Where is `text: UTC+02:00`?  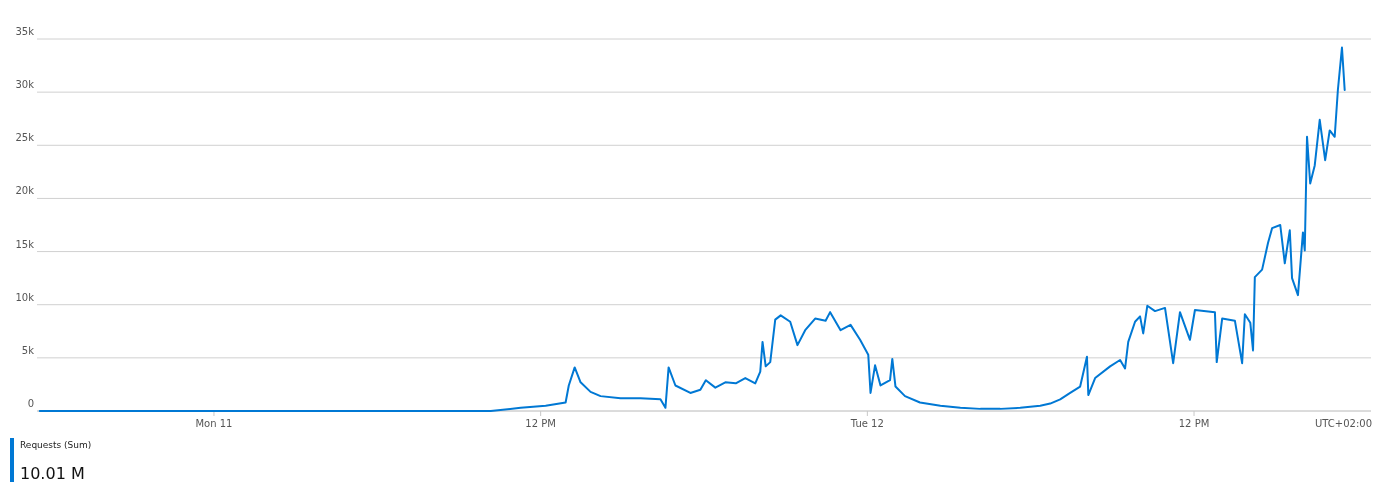 text: UTC+02:00 is located at coordinates (1343, 423).